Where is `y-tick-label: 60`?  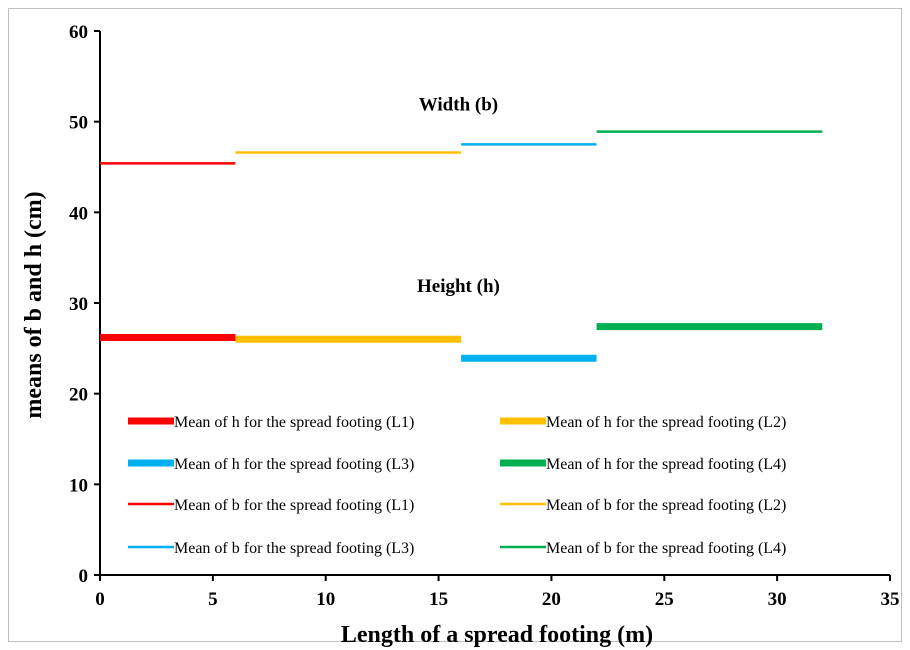
y-tick-label: 60 is located at coordinates (78, 32).